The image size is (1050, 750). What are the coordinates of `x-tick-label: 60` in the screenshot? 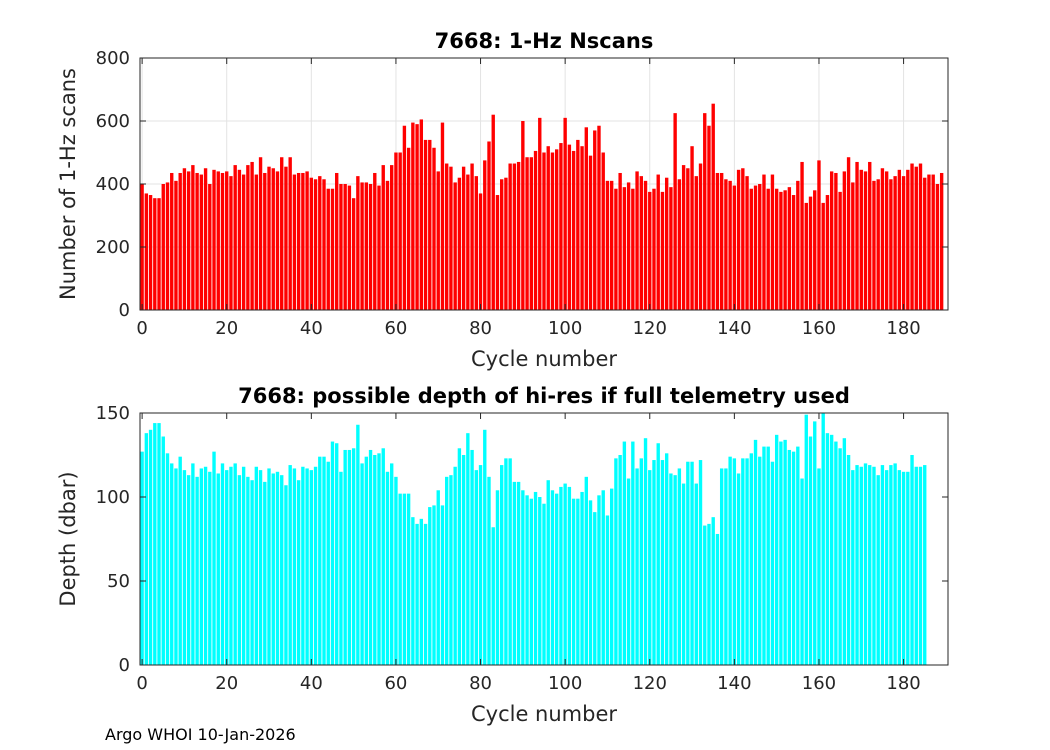 It's located at (395, 683).